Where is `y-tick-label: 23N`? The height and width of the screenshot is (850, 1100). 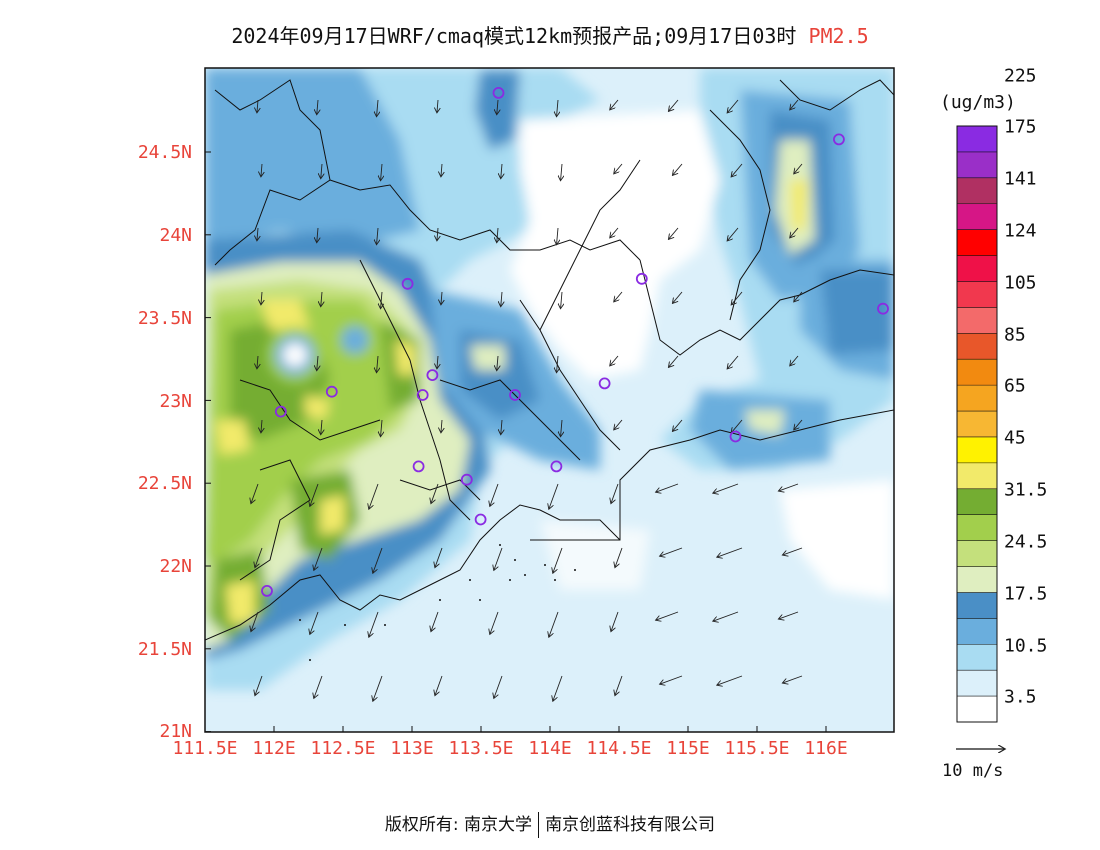
y-tick-label: 23N is located at coordinates (175, 401).